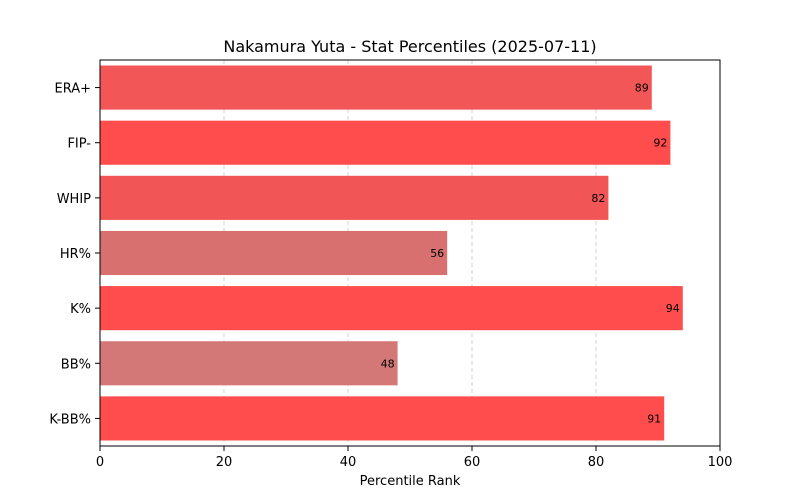 The width and height of the screenshot is (800, 504). Describe the element at coordinates (660, 143) in the screenshot. I see `bar-value-label: 92` at that location.